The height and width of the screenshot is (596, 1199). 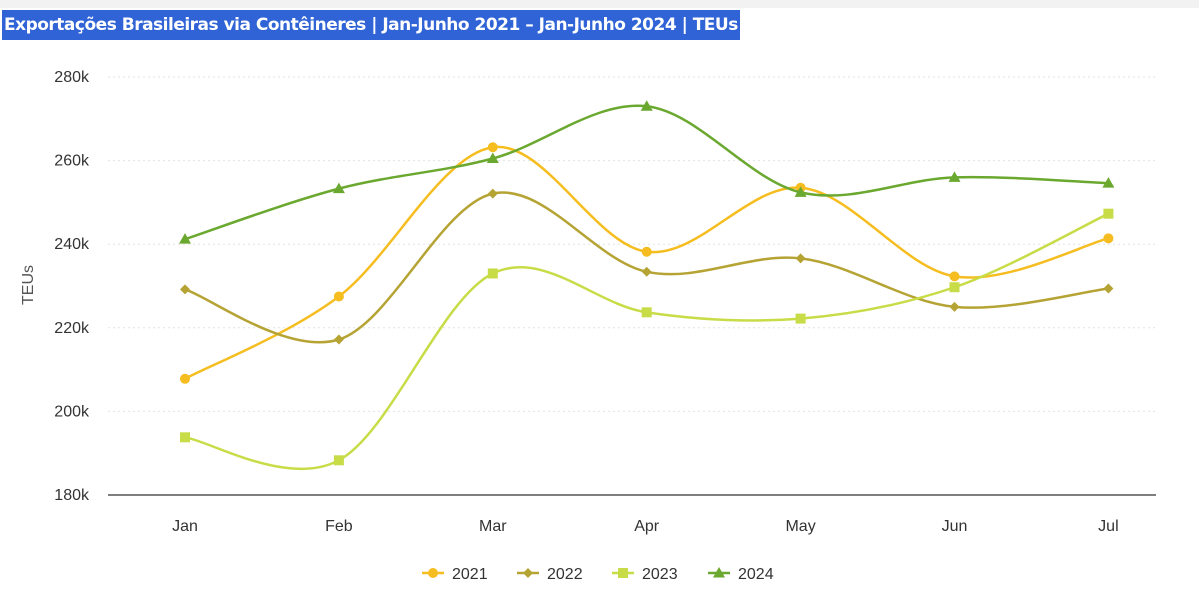 I want to click on y-tick-label: 260k, so click(x=72, y=161).